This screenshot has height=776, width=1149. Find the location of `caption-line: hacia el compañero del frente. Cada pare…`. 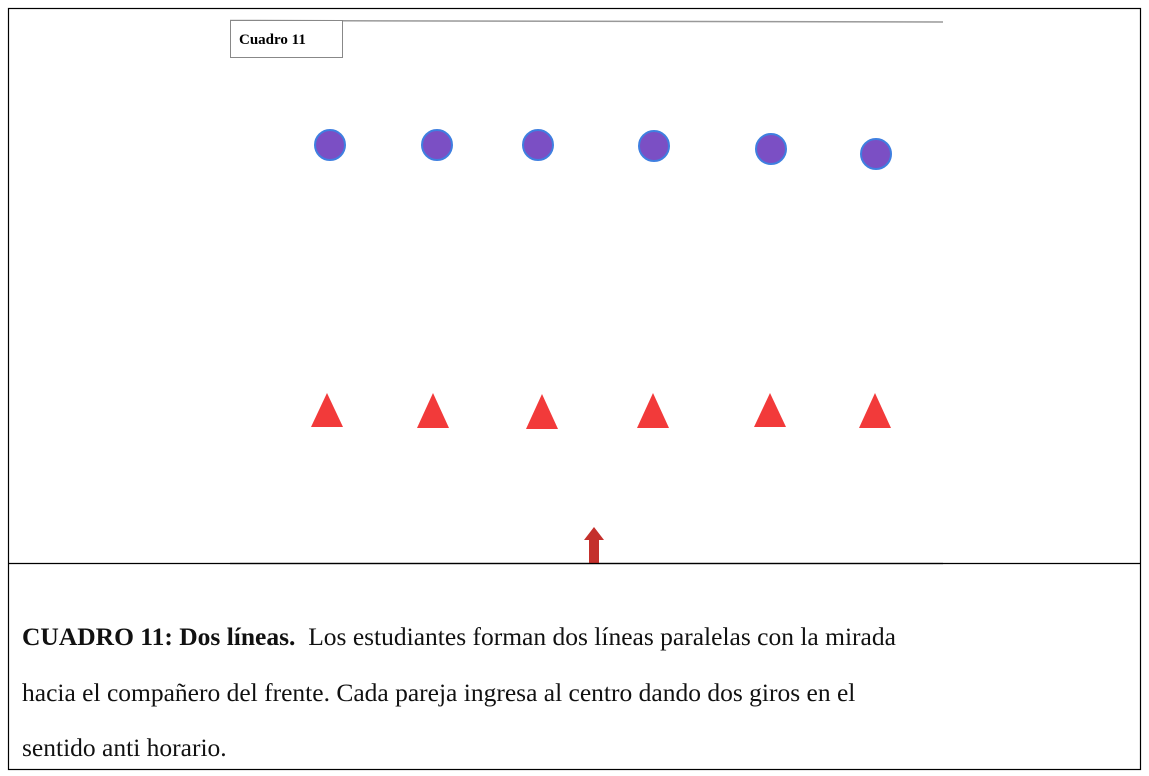

caption-line: hacia el compañero del frente. Cada pare… is located at coordinates (439, 692).